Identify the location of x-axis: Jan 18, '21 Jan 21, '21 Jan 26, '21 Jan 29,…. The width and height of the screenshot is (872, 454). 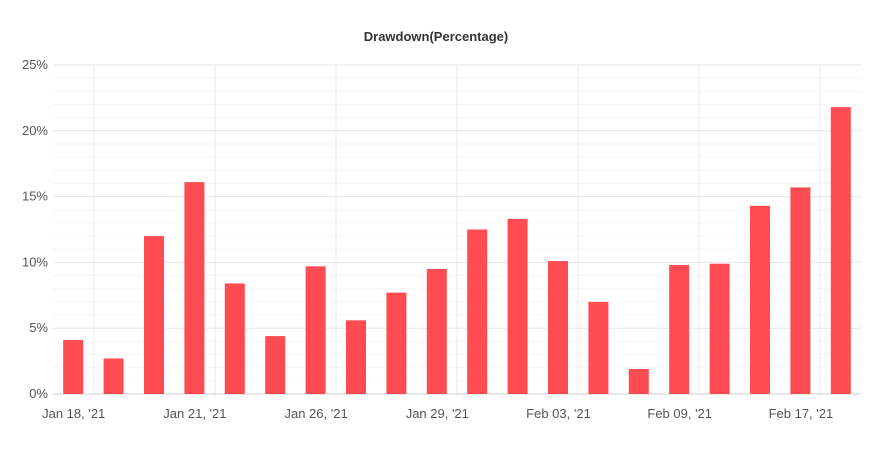
(437, 413).